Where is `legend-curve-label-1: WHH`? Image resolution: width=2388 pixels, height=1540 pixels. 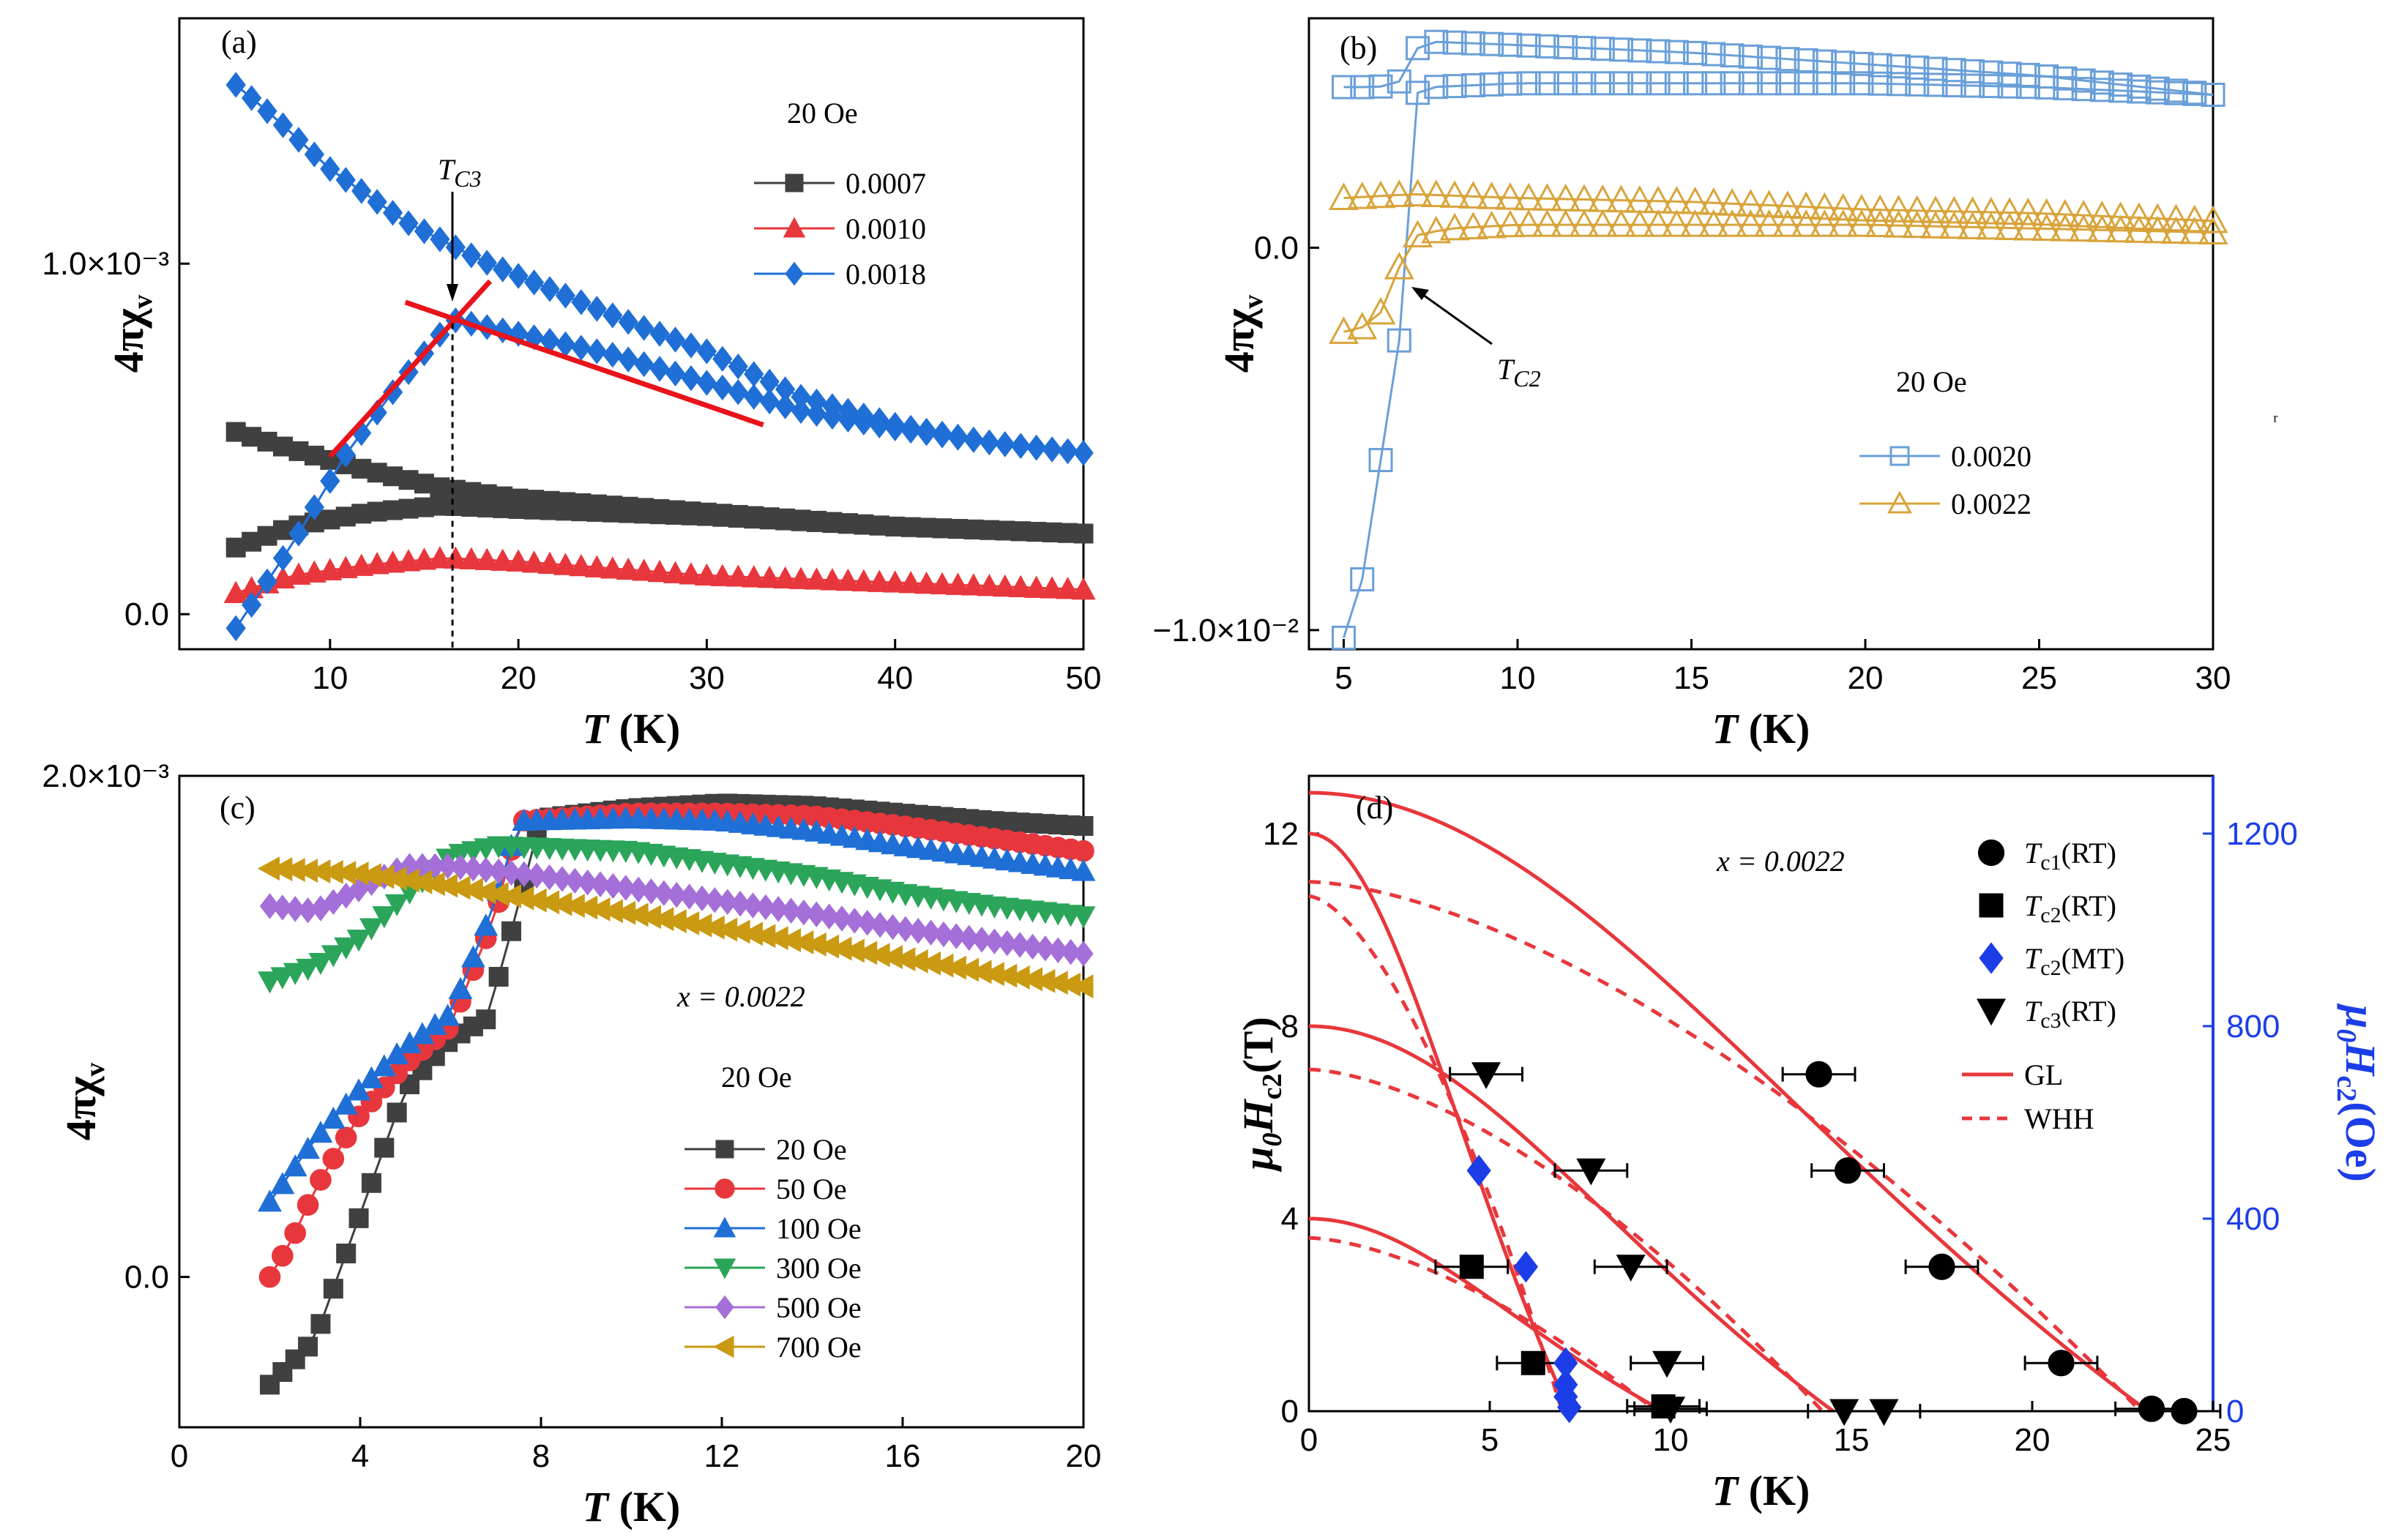 legend-curve-label-1: WHH is located at coordinates (2059, 1118).